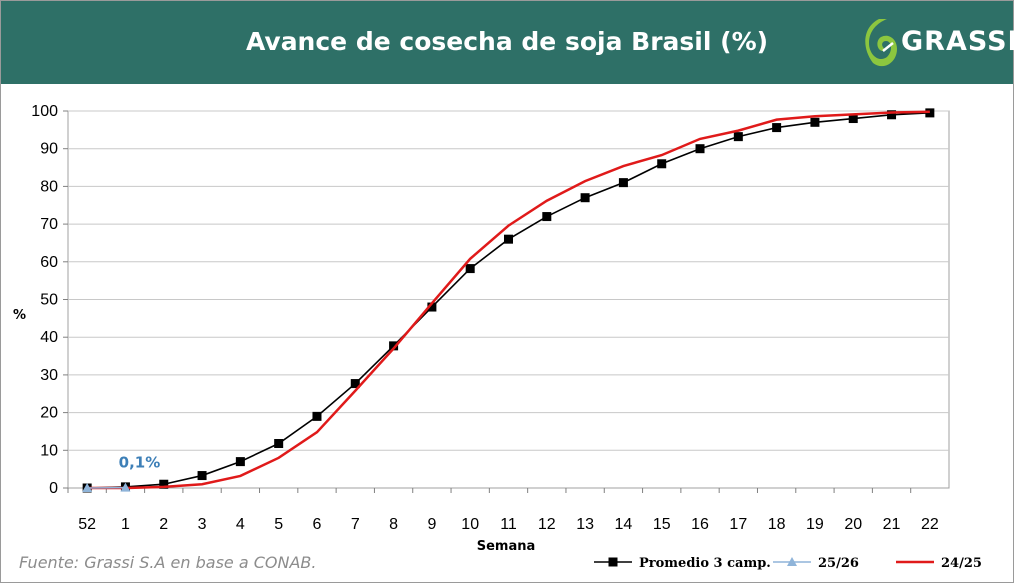  I want to click on y-tick-label: 80, so click(49, 186).